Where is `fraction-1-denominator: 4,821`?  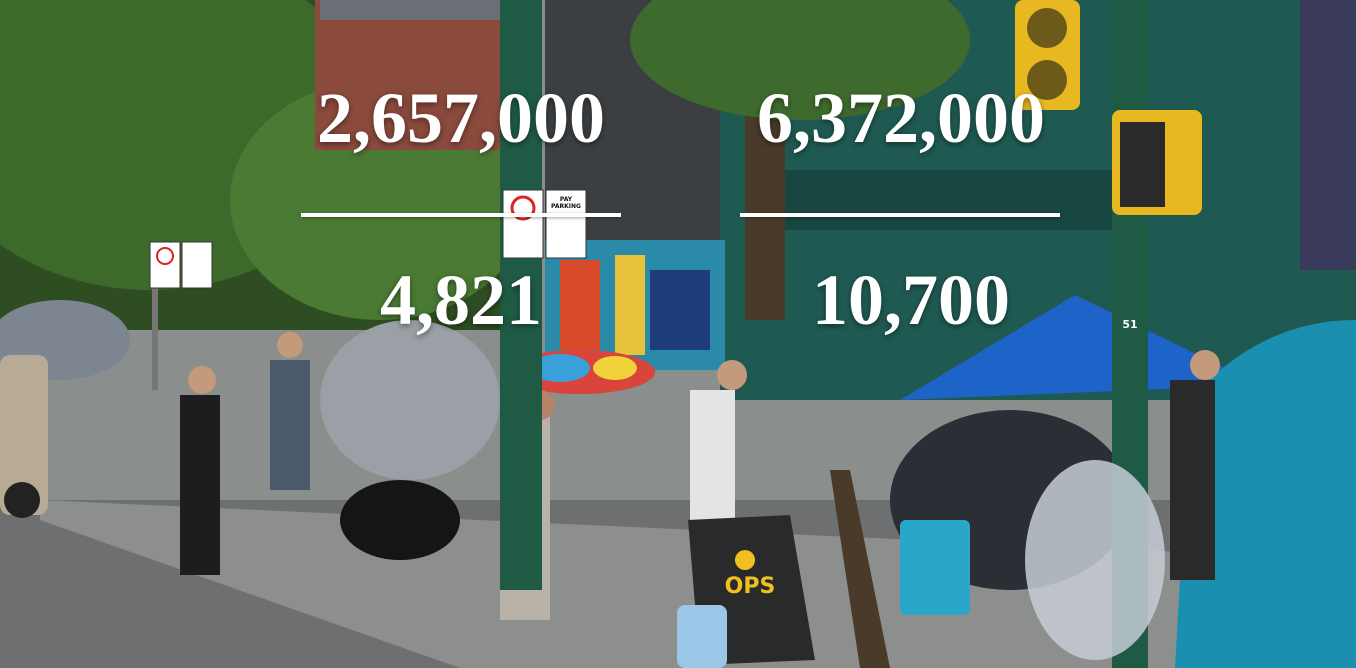 fraction-1-denominator: 4,821 is located at coordinates (461, 300).